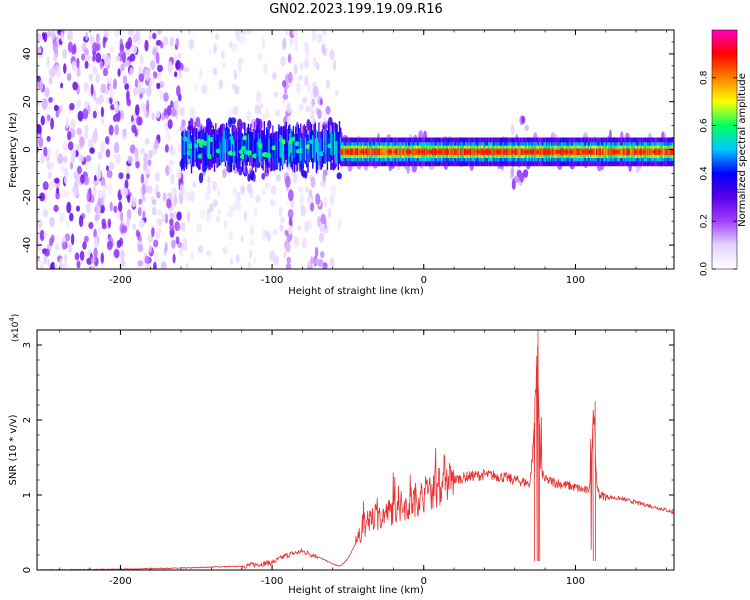 The image size is (750, 600). What do you see at coordinates (356, 9) in the screenshot?
I see `figure-title: GN02.2023.199.19.09.R16` at bounding box center [356, 9].